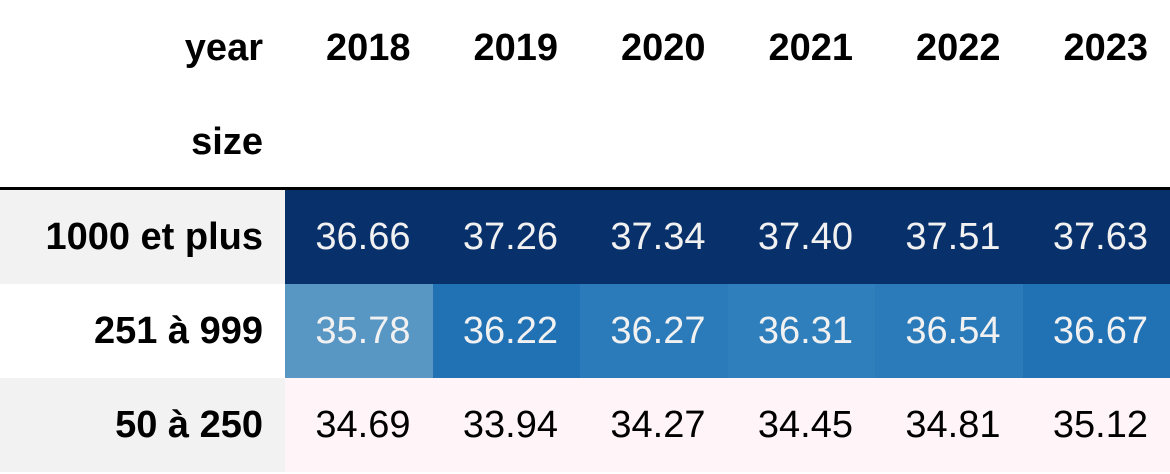  Describe the element at coordinates (1096, 425) in the screenshot. I see `heatmap-cell: 35.12` at that location.